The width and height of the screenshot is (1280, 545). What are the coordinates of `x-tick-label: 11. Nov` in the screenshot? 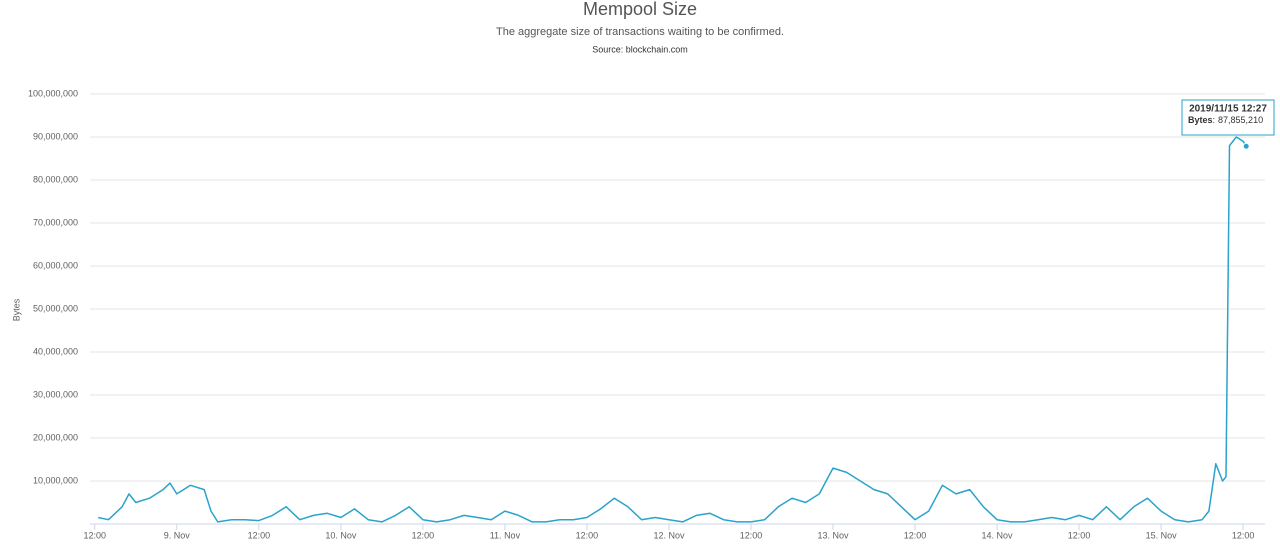 It's located at (505, 535).